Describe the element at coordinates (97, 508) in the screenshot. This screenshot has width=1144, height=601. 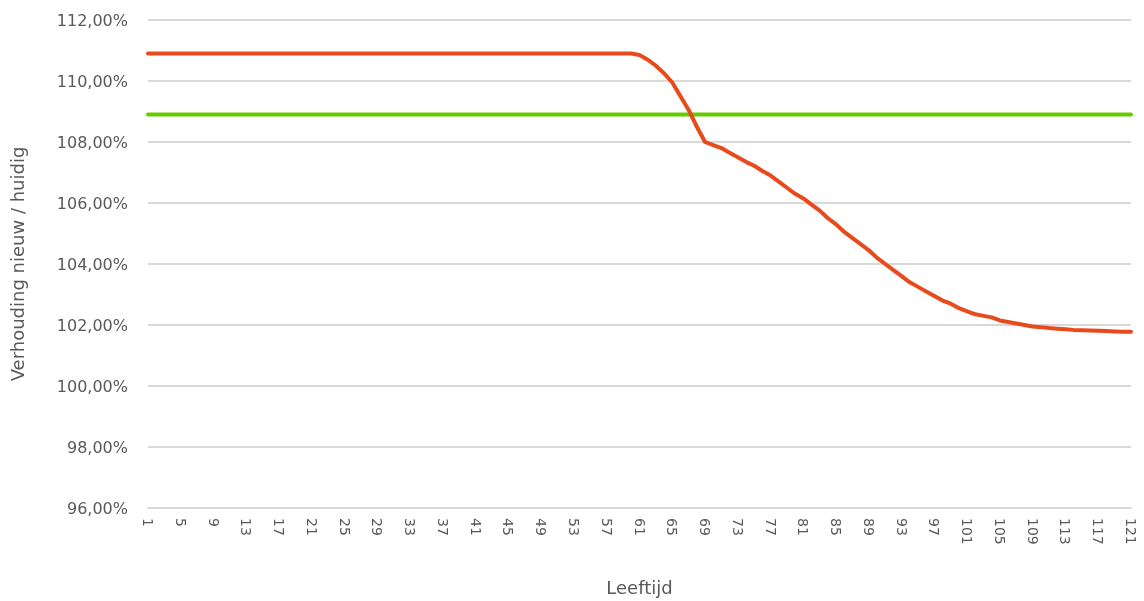
I see `y-tick-label: 96,00%` at that location.